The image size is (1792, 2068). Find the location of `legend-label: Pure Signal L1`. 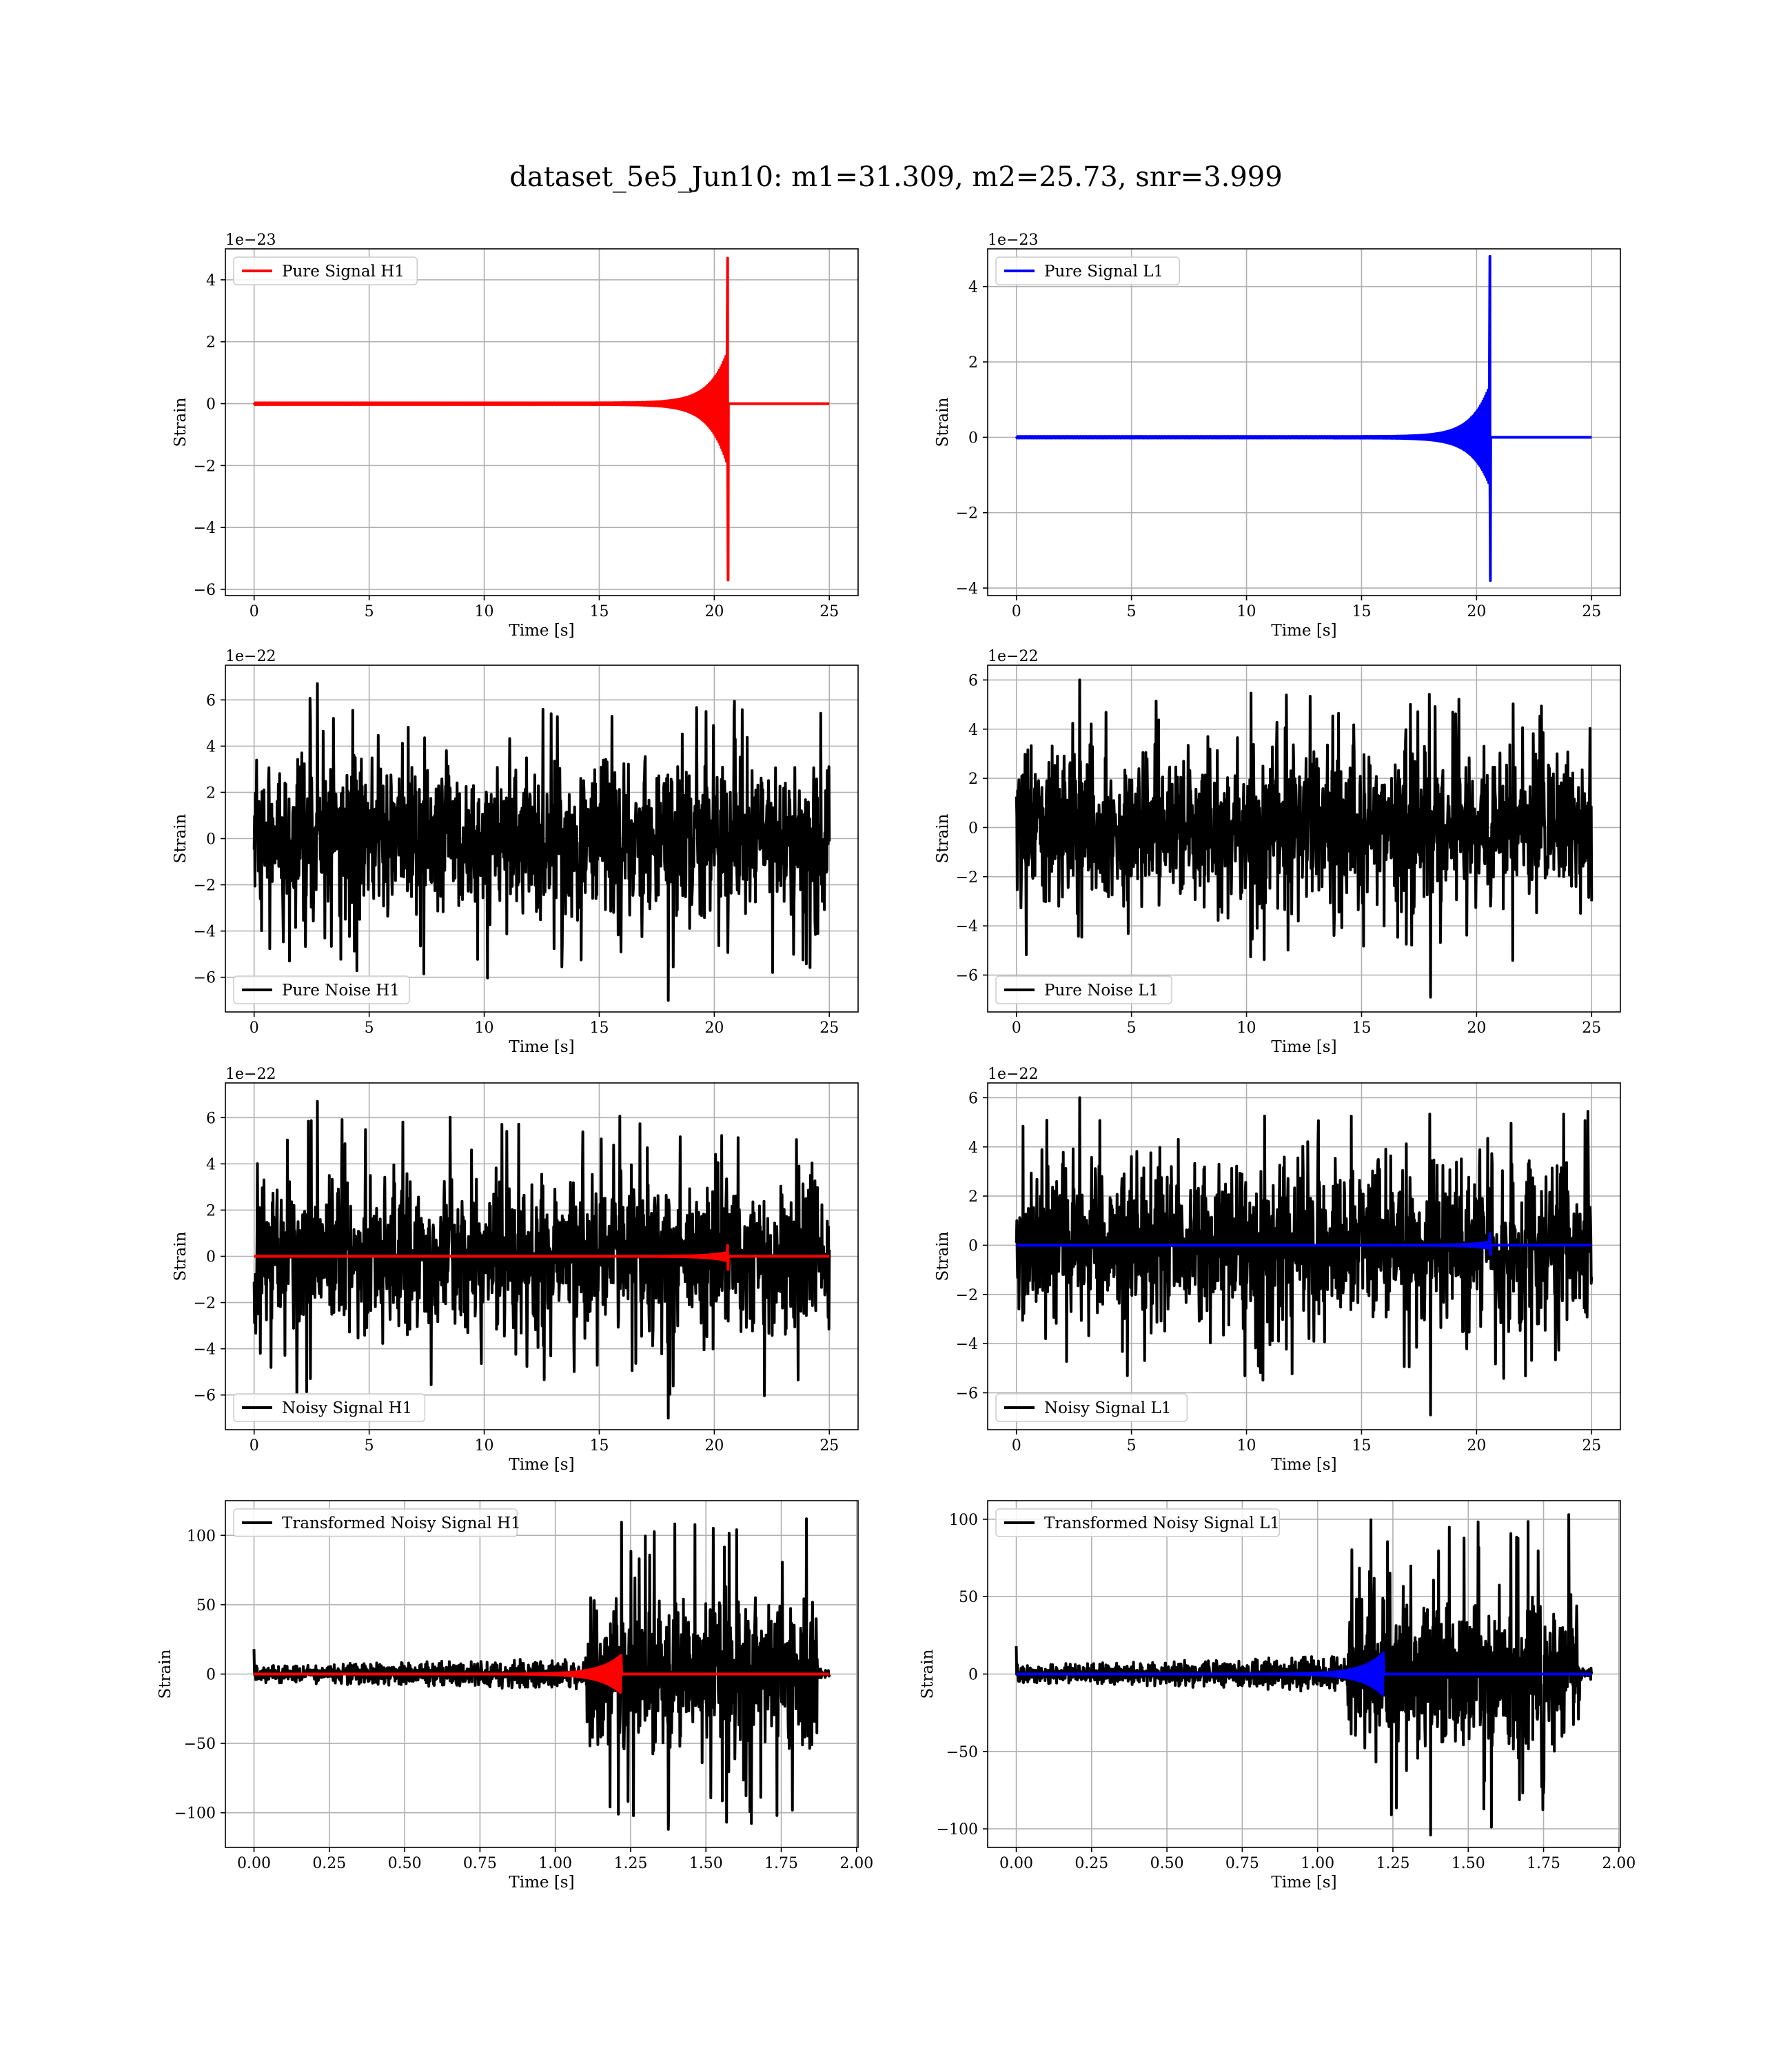

legend-label: Pure Signal L1 is located at coordinates (1103, 272).